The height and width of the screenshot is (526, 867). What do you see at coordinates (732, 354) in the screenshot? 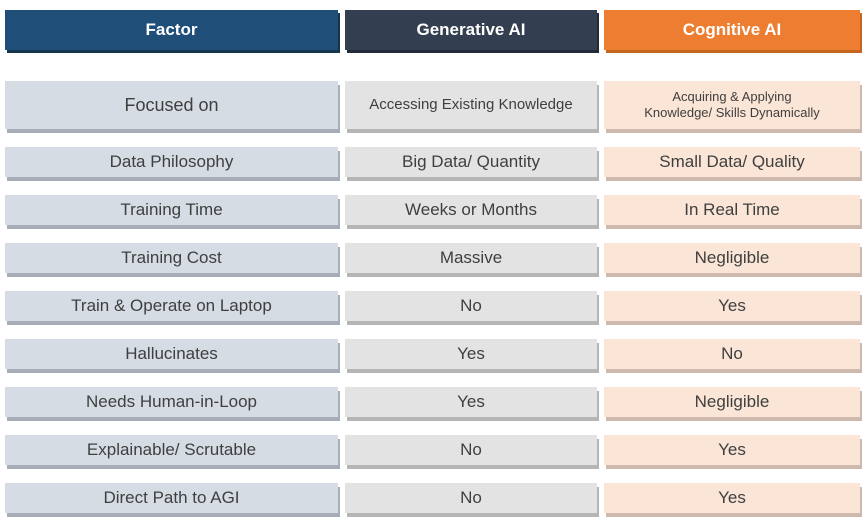
I see `cognitive-ai-cell: No` at bounding box center [732, 354].